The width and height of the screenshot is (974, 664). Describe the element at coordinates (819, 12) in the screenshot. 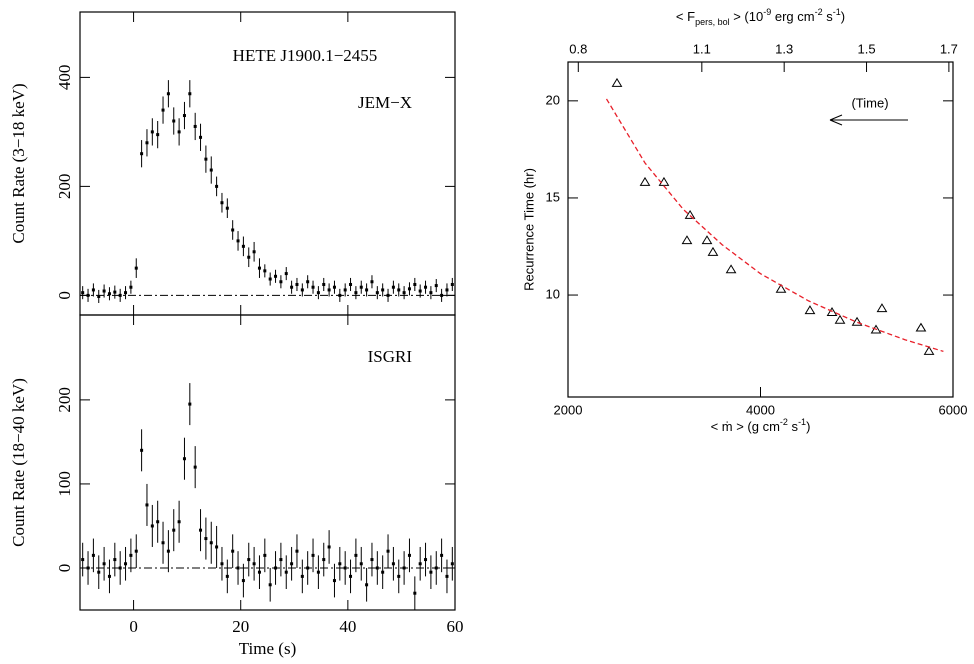

I see `label-sup: -2` at that location.